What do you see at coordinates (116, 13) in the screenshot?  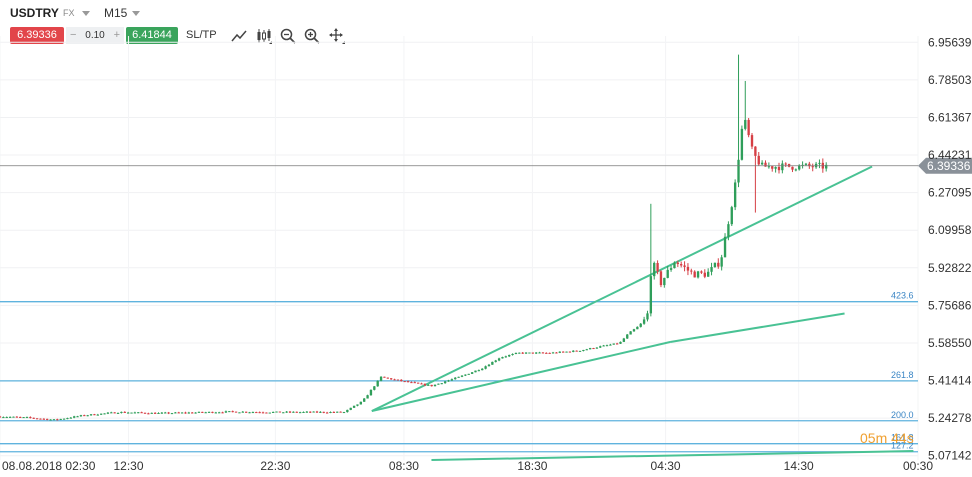 I see `timeframe-selector: M15` at bounding box center [116, 13].